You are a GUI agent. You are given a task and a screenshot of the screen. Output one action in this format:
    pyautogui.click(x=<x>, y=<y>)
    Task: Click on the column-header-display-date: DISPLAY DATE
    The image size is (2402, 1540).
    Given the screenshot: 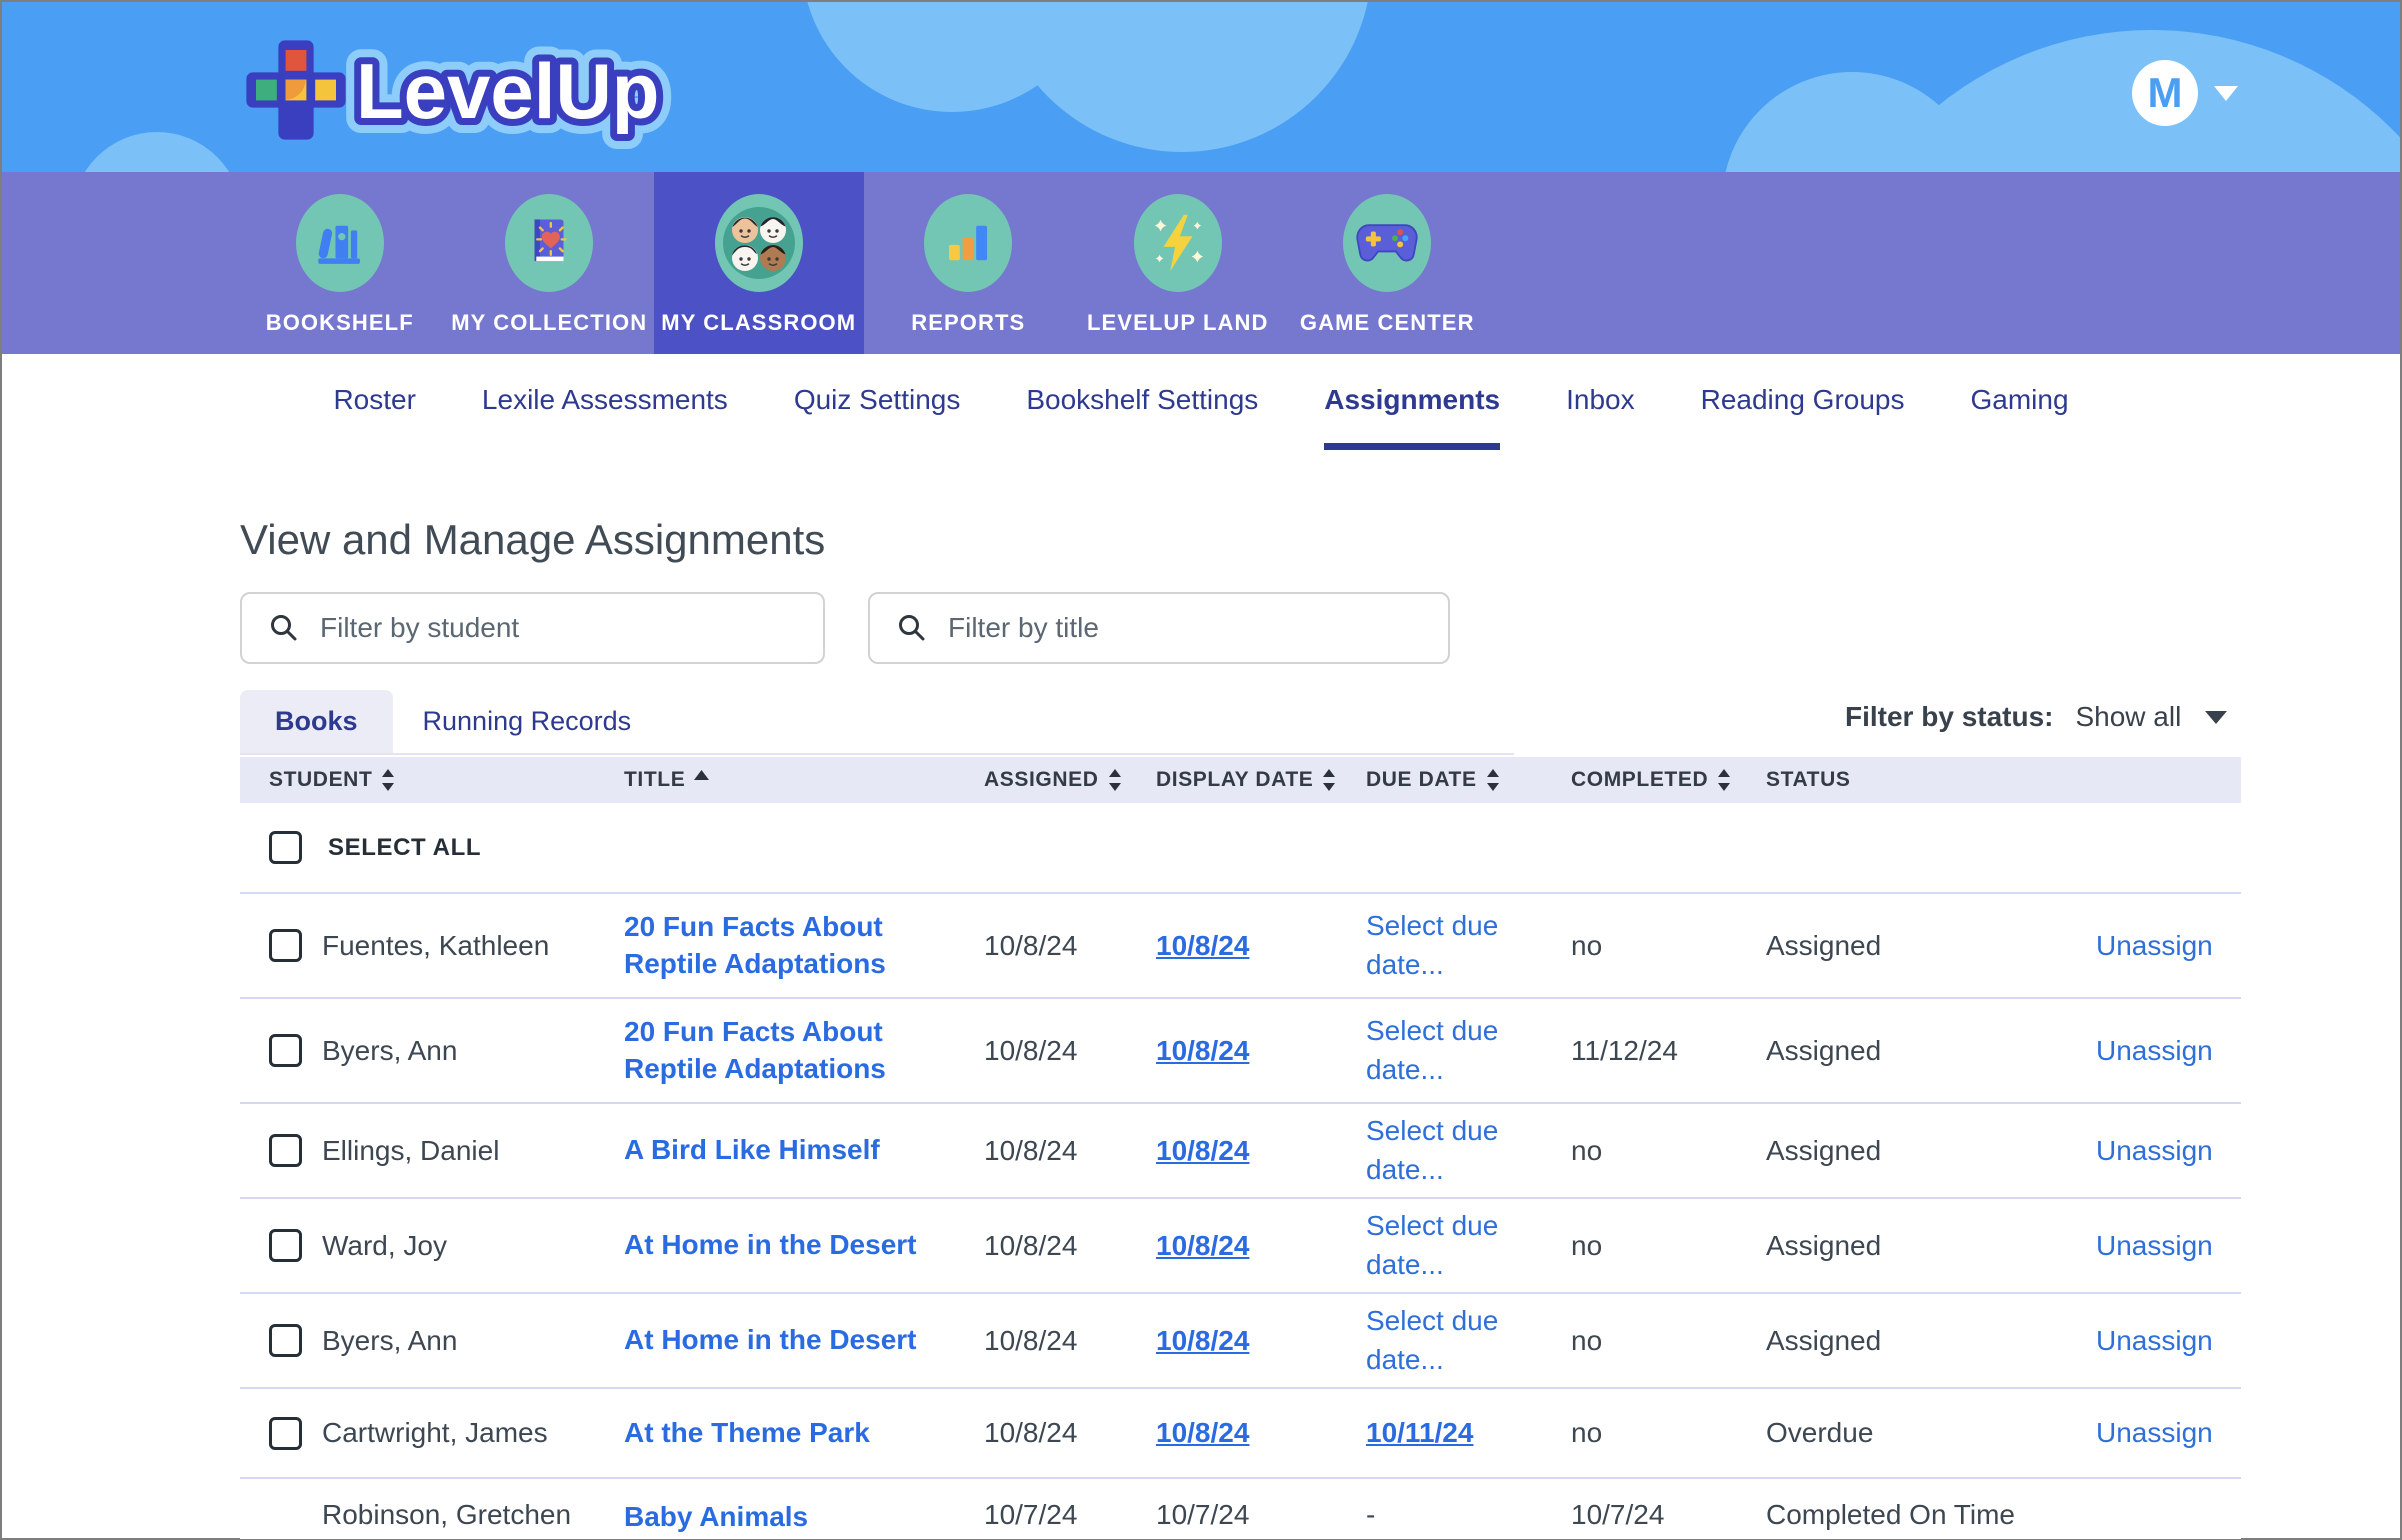 What is the action you would take?
    pyautogui.click(x=1261, y=780)
    